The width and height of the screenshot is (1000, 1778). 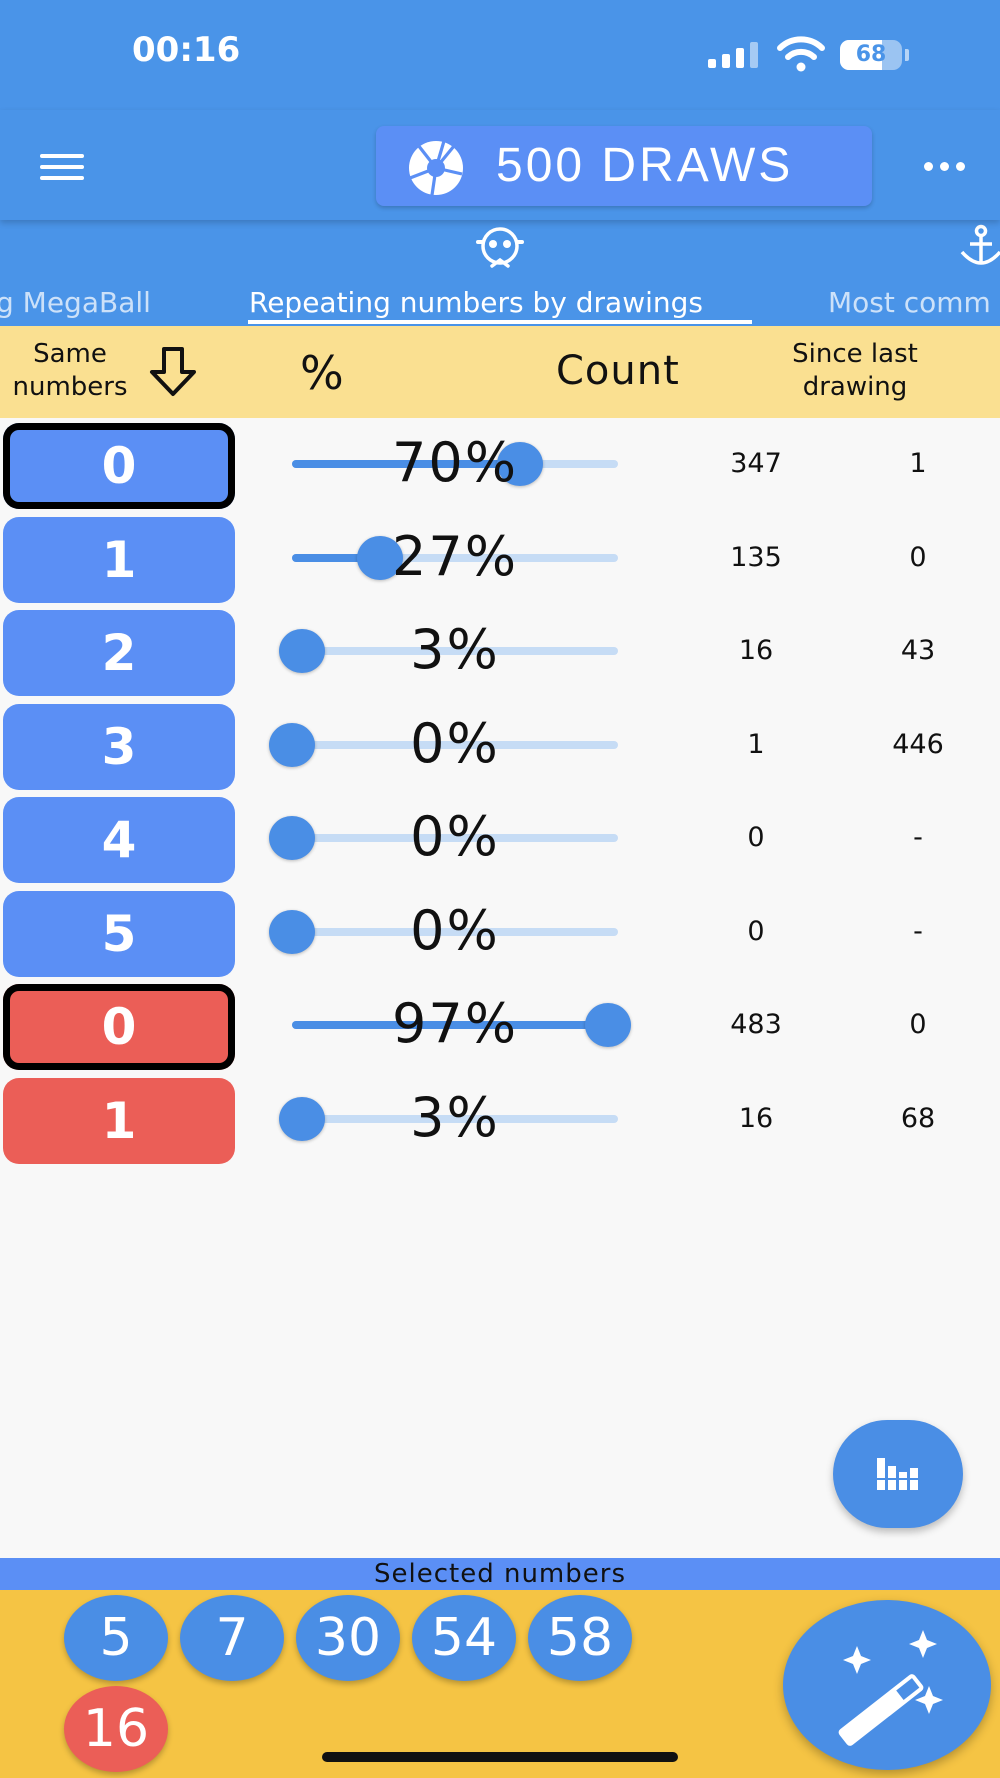 I want to click on since-last-drawing-value: 43, so click(x=918, y=650).